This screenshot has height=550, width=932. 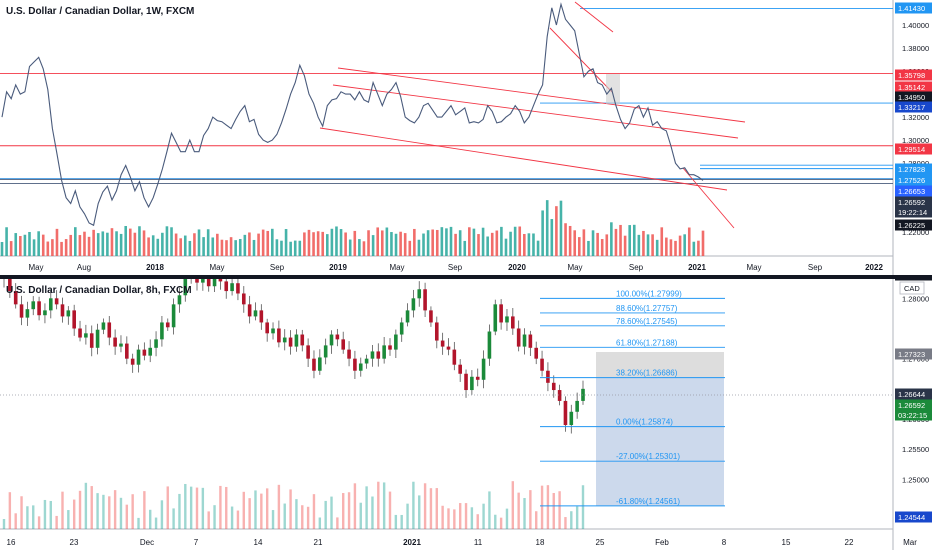 I want to click on price-badge-label: 1.41430, so click(x=911, y=8).